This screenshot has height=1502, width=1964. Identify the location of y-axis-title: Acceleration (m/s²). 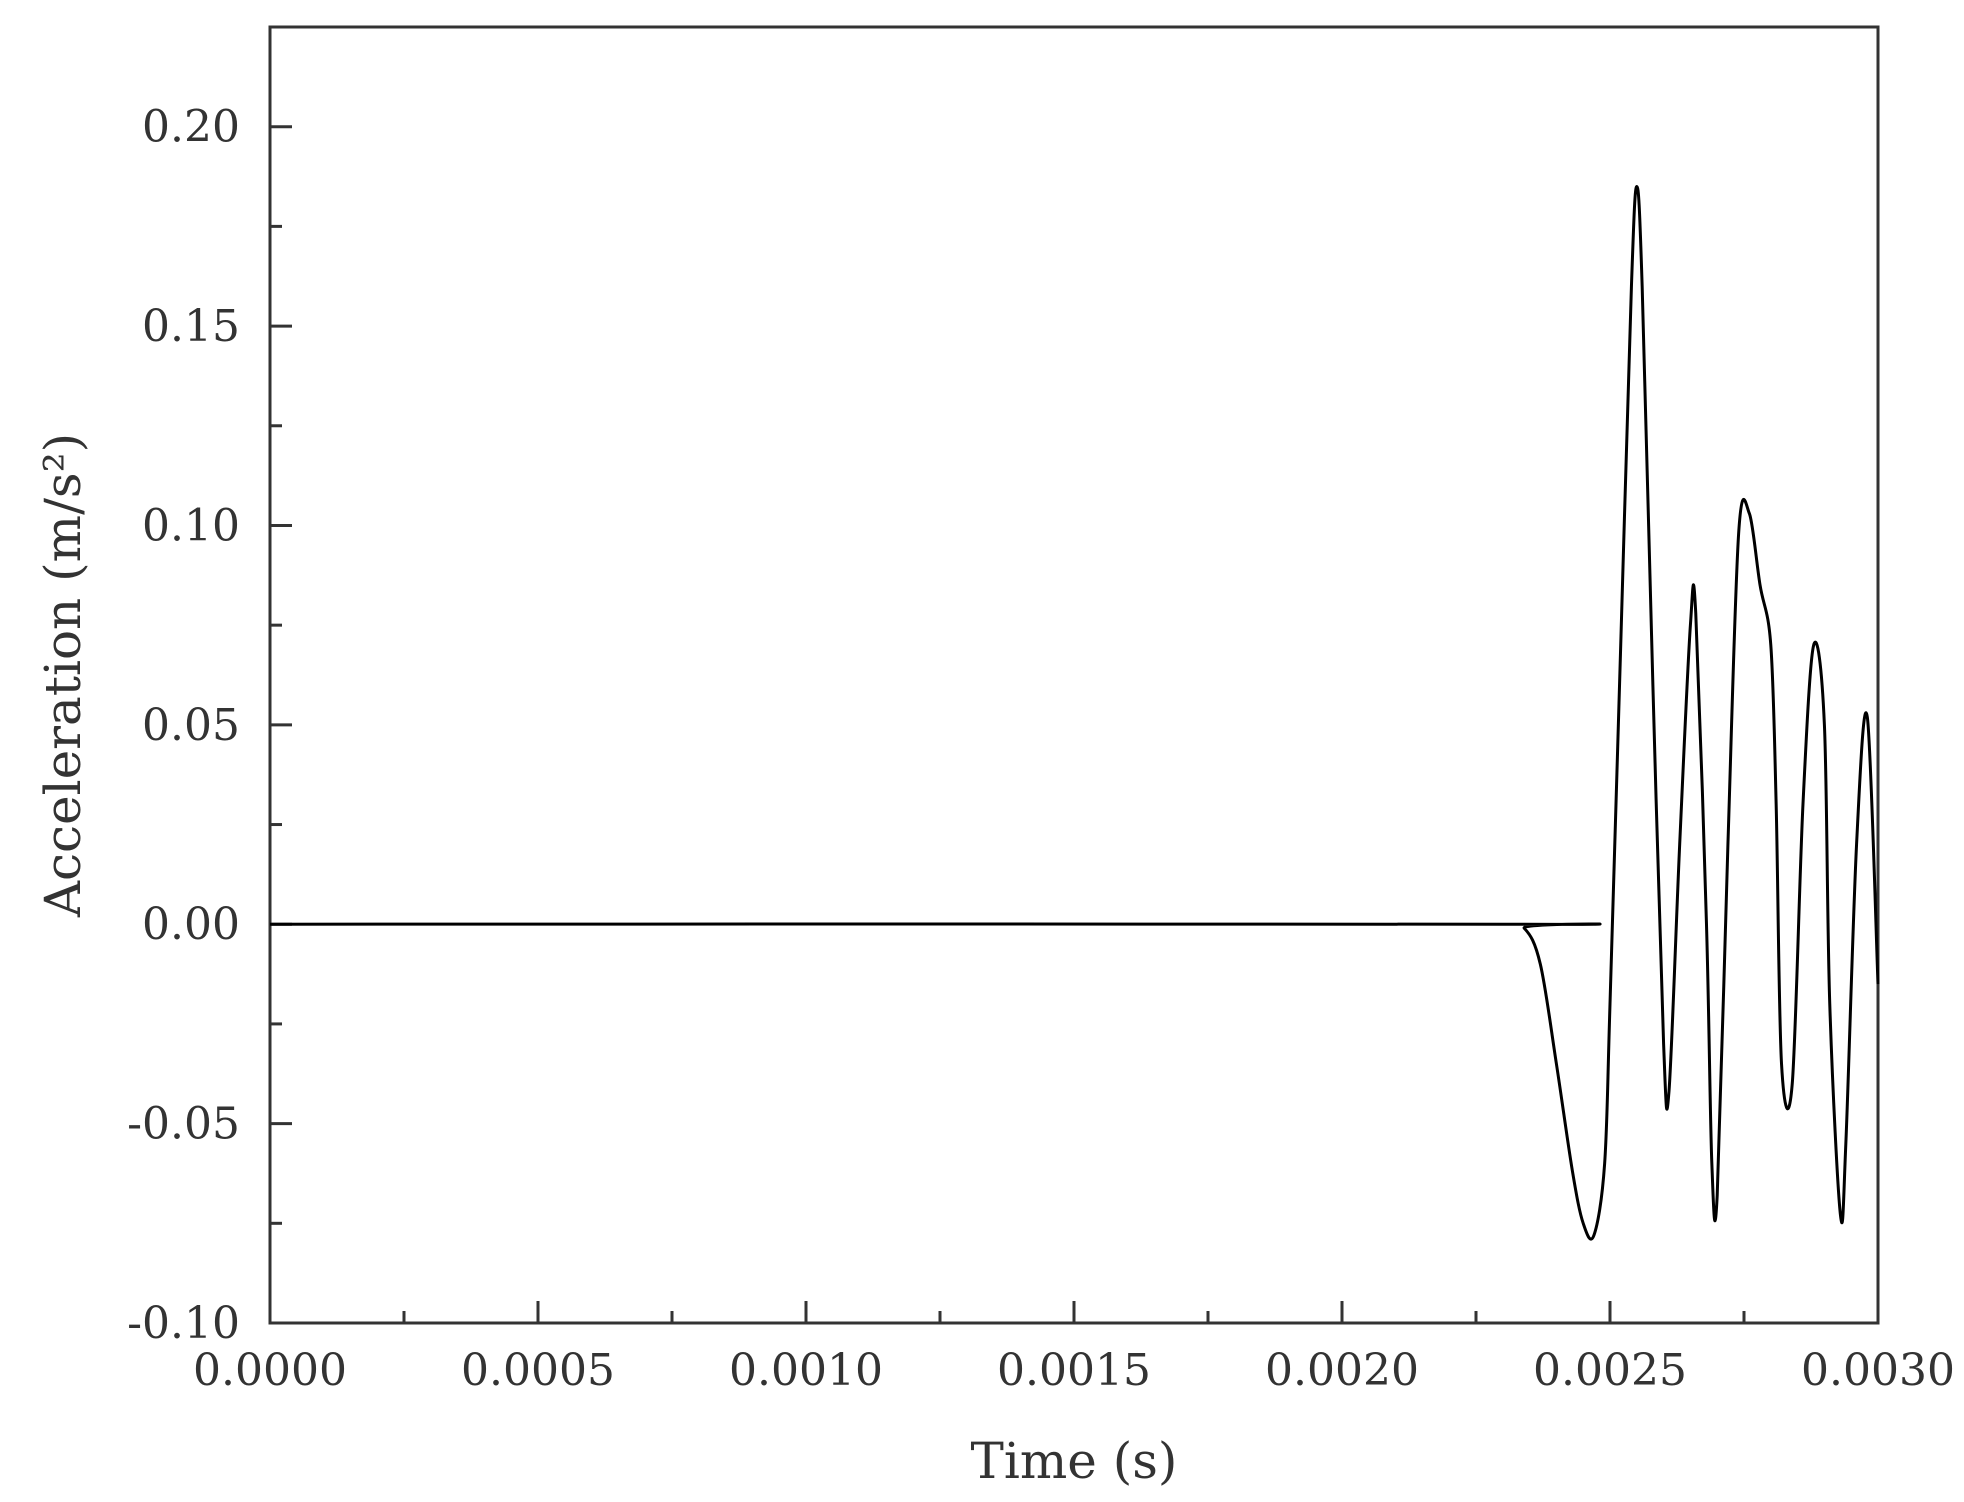
(63, 675).